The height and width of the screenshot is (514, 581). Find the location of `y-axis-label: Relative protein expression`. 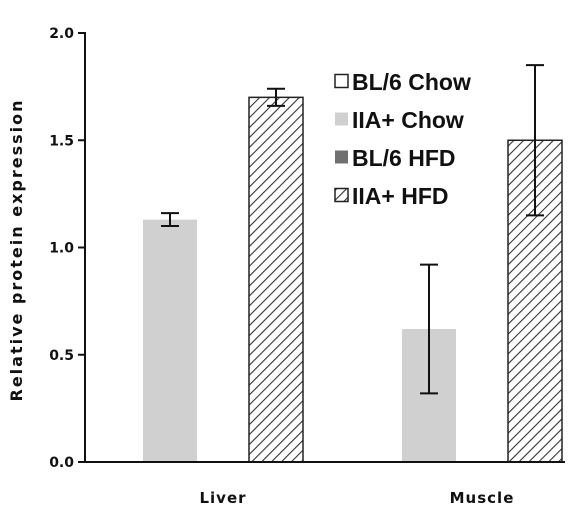

y-axis-label: Relative protein expression is located at coordinates (16, 250).